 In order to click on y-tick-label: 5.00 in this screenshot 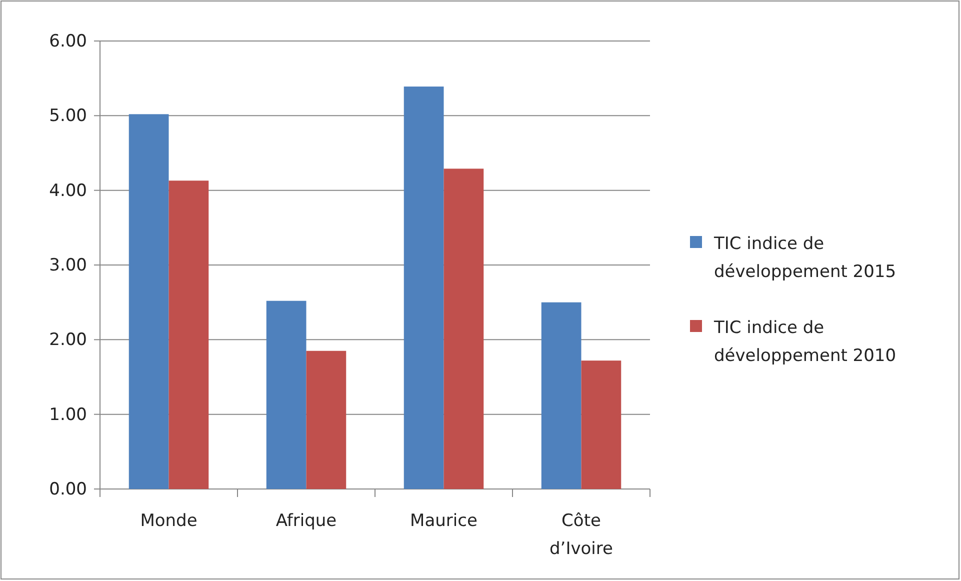, I will do `click(68, 116)`.